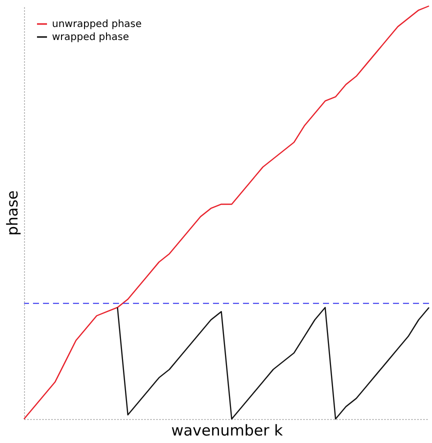  I want to click on x-axis-title: wavenumber k, so click(227, 431).